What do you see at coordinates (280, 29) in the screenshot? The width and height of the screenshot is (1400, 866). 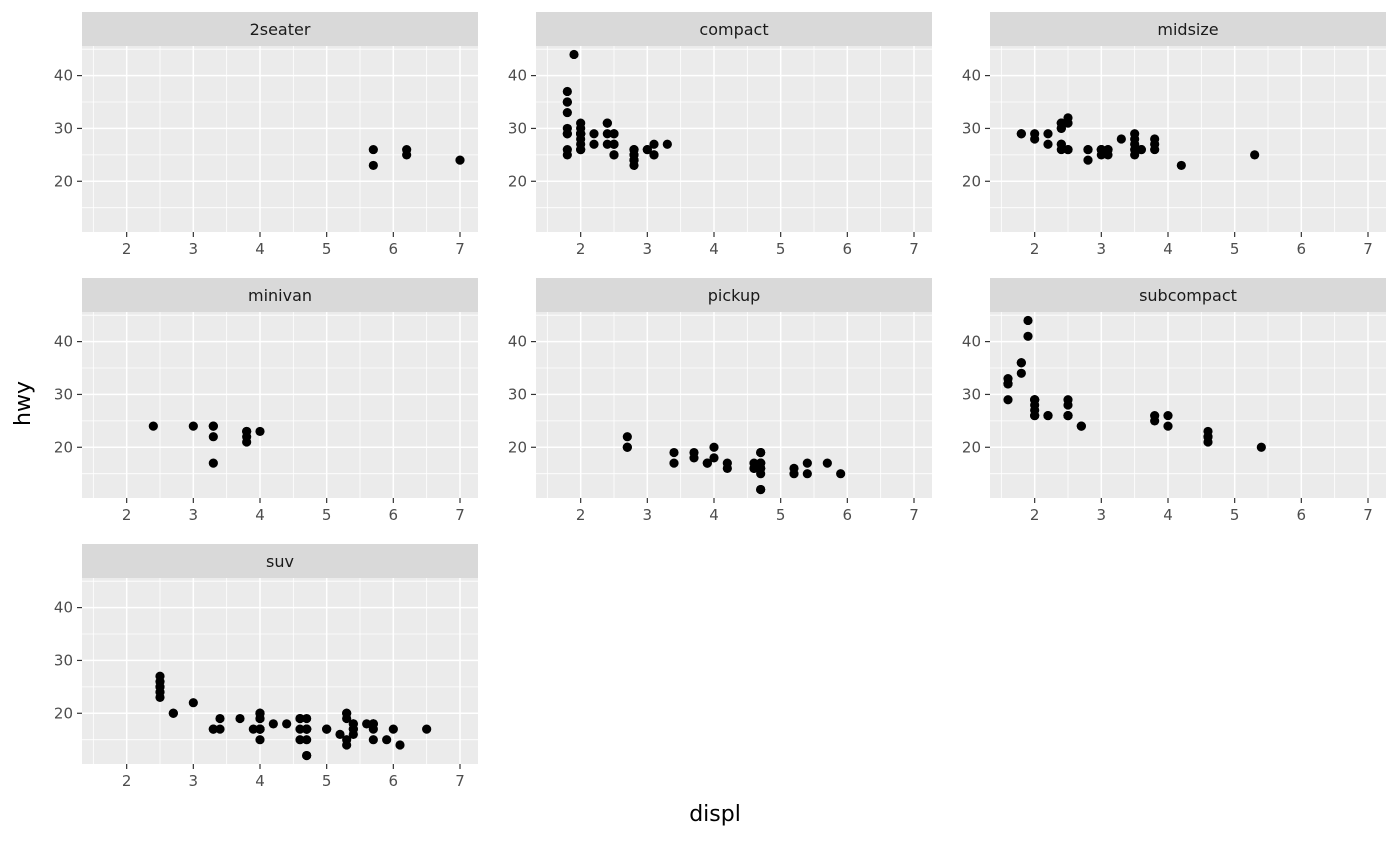 I see `facet-strip-label: 2seater` at bounding box center [280, 29].